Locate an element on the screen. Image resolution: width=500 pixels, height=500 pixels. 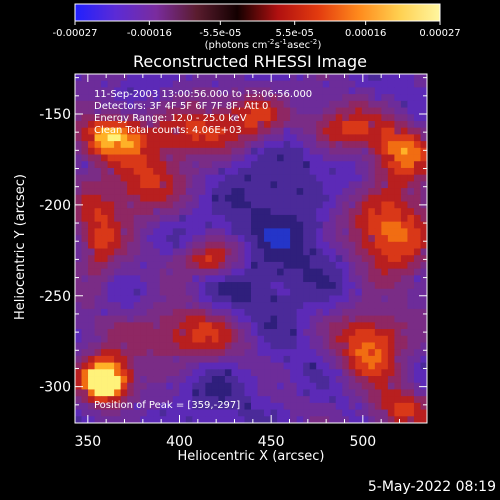
y-tick-label: -250 is located at coordinates (55, 297).